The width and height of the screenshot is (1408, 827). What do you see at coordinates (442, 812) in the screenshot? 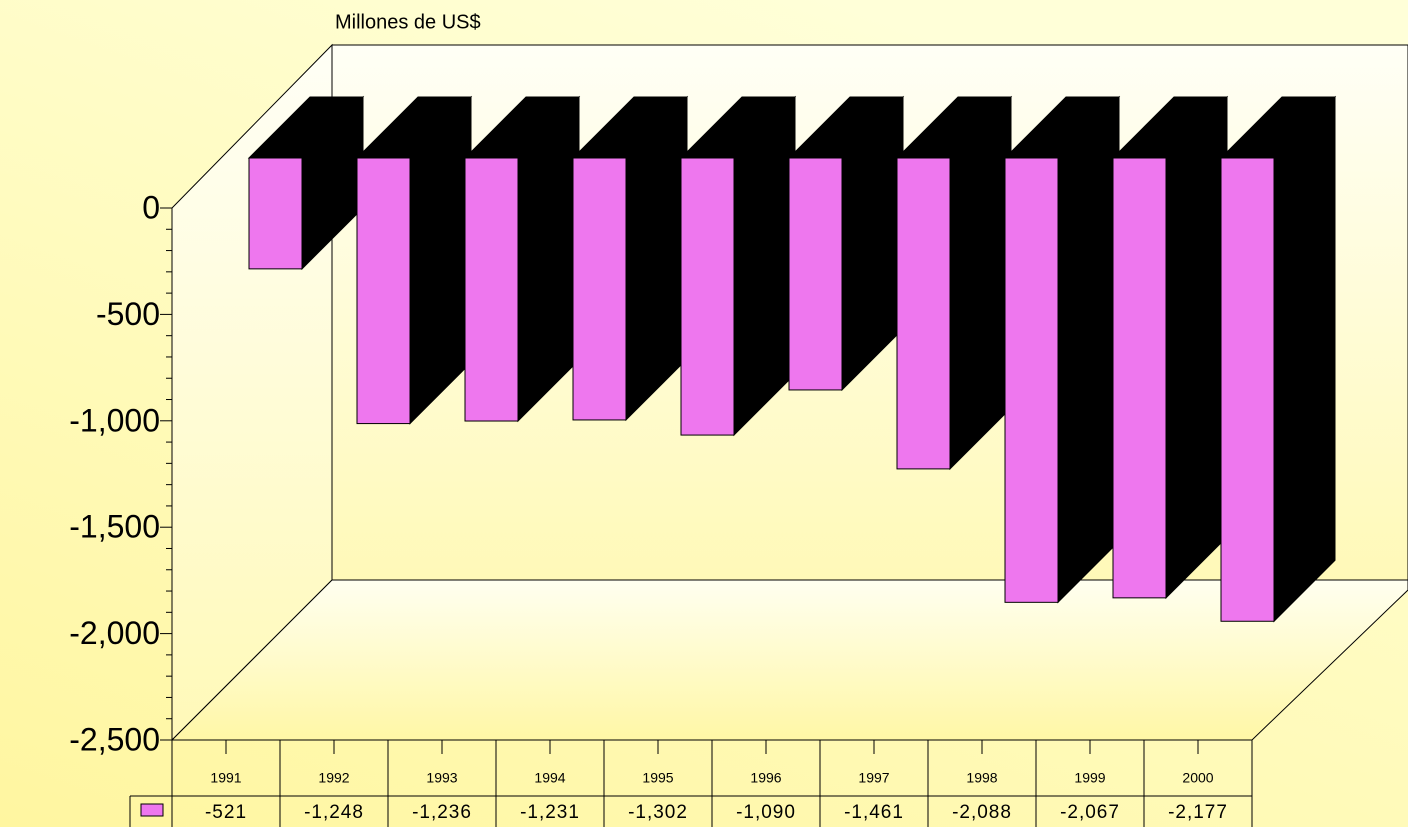
I see `table-value: -1,236` at bounding box center [442, 812].